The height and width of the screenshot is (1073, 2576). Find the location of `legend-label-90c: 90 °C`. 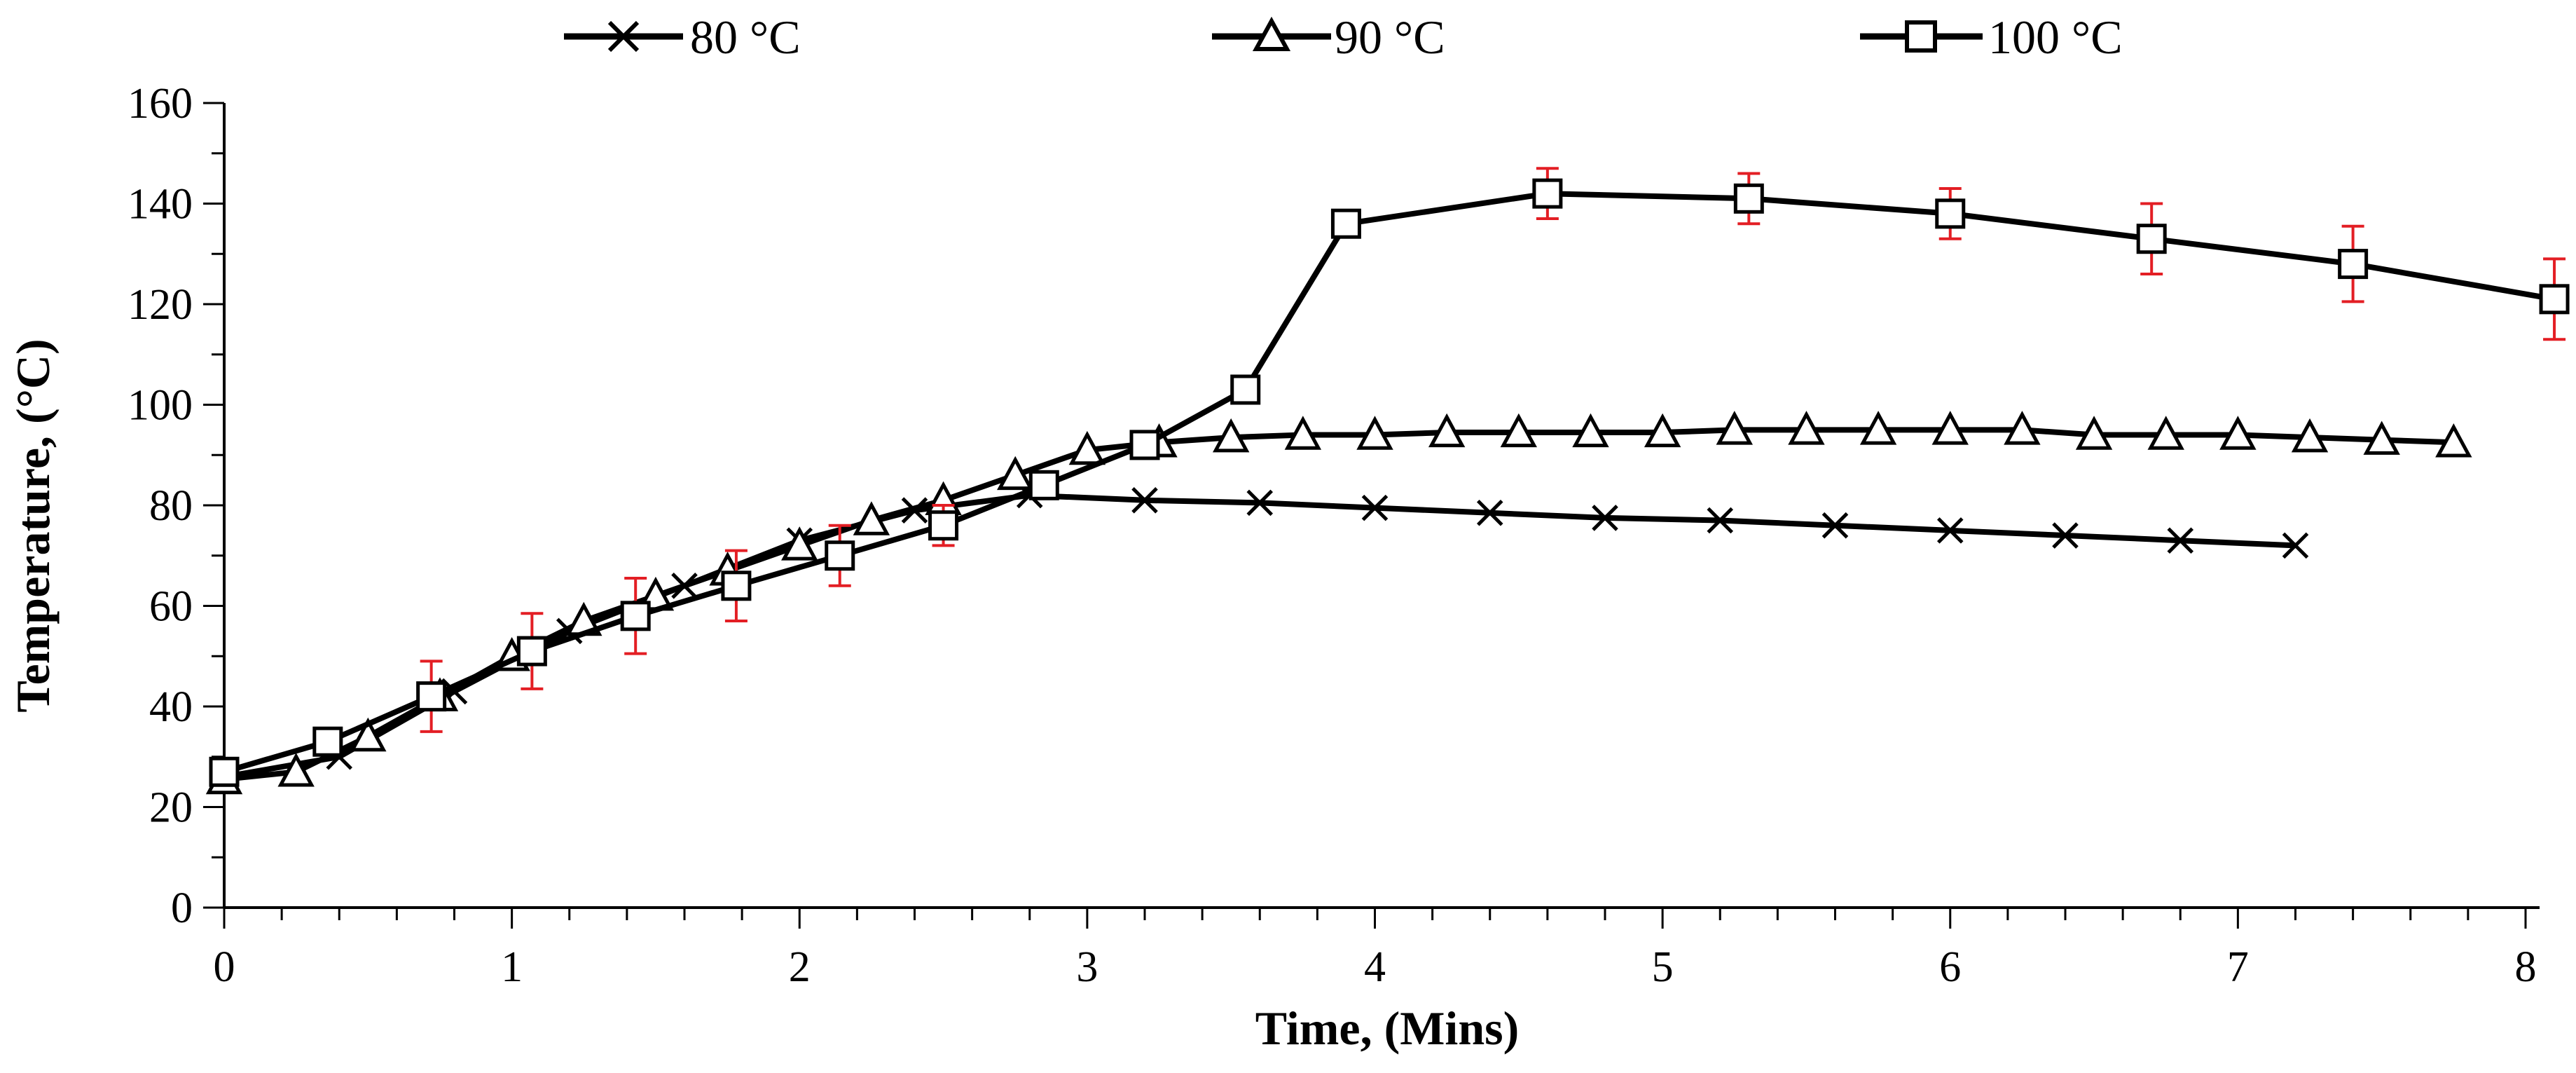

legend-label-90c: 90 °C is located at coordinates (1390, 37).